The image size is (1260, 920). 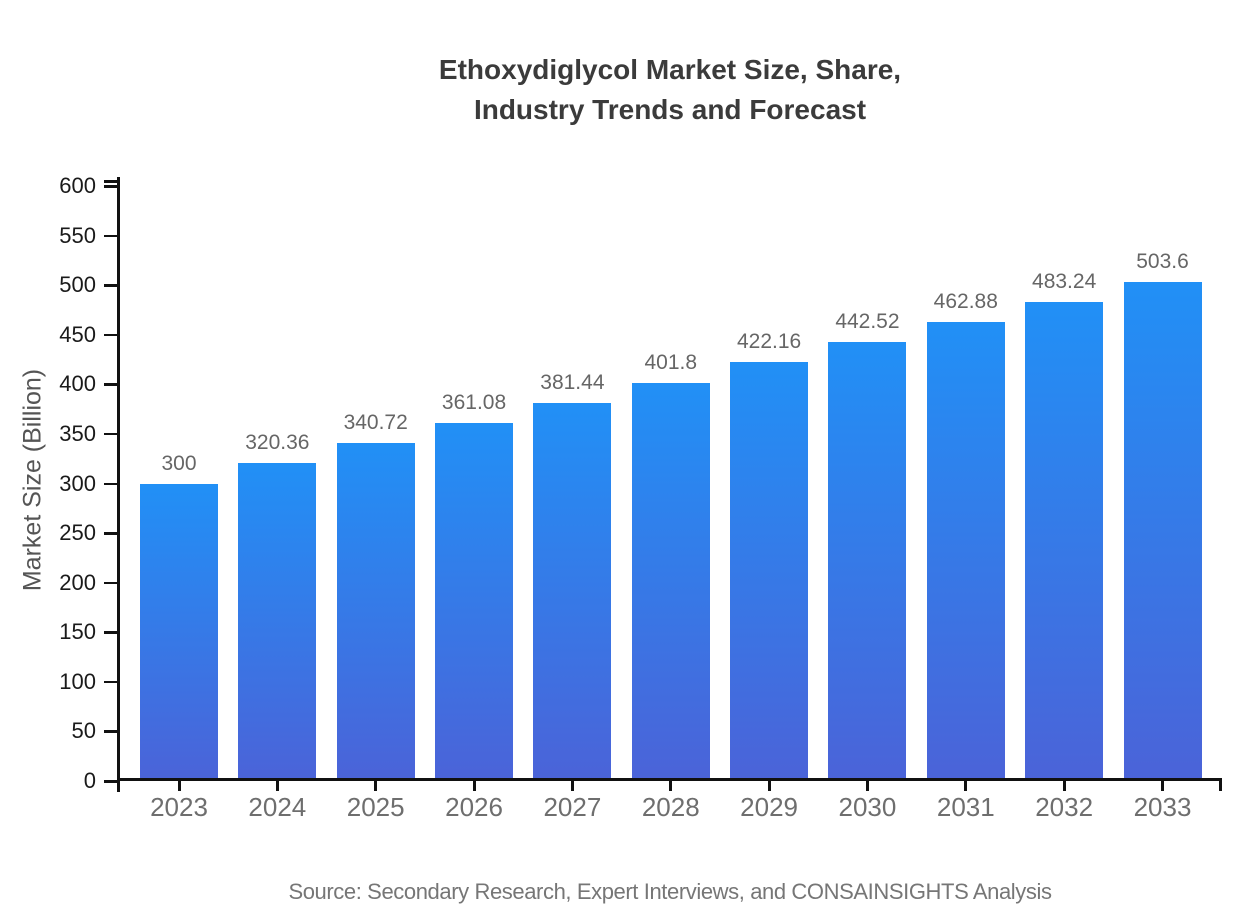 What do you see at coordinates (83, 731) in the screenshot?
I see `y-axis-tick-label: 50` at bounding box center [83, 731].